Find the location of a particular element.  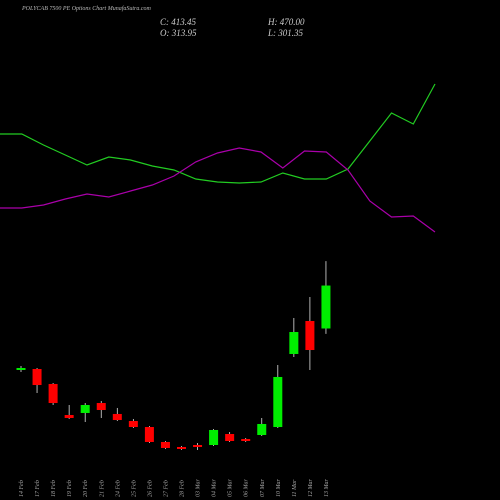

x-tick-label: 12 Mar is located at coordinates (311, 488).